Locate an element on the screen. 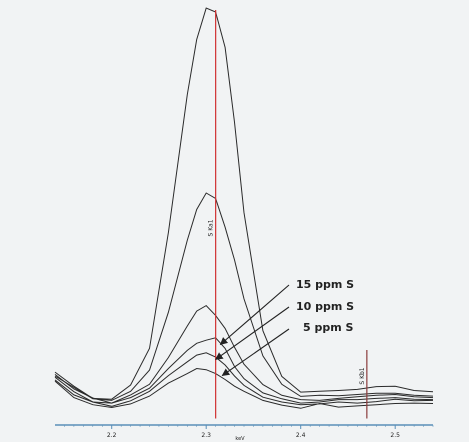 Image resolution: width=469 pixels, height=442 pixels. marker-label-1: S Ka1 is located at coordinates (211, 227).